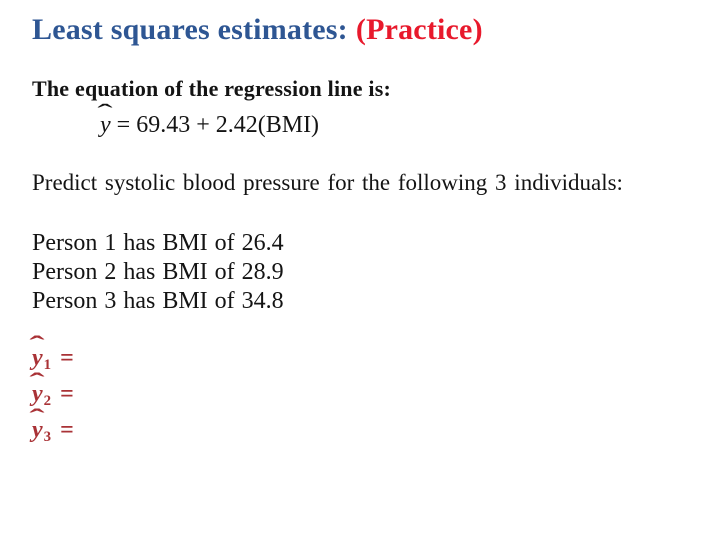 Image resolution: width=720 pixels, height=540 pixels. I want to click on equation-heading: The equation of the regression line is:, so click(211, 88).